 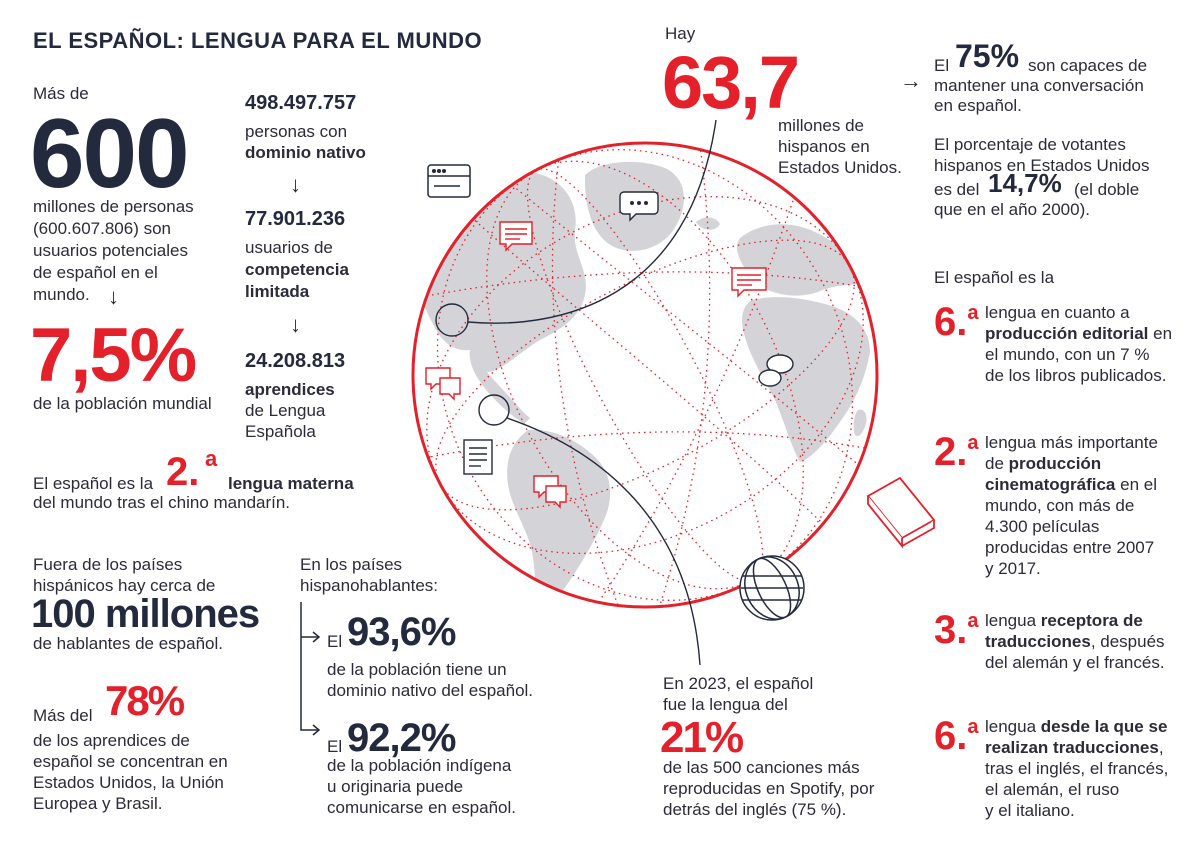 I want to click on ranking-line: tras el inglés, el francés,, so click(x=1077, y=768).